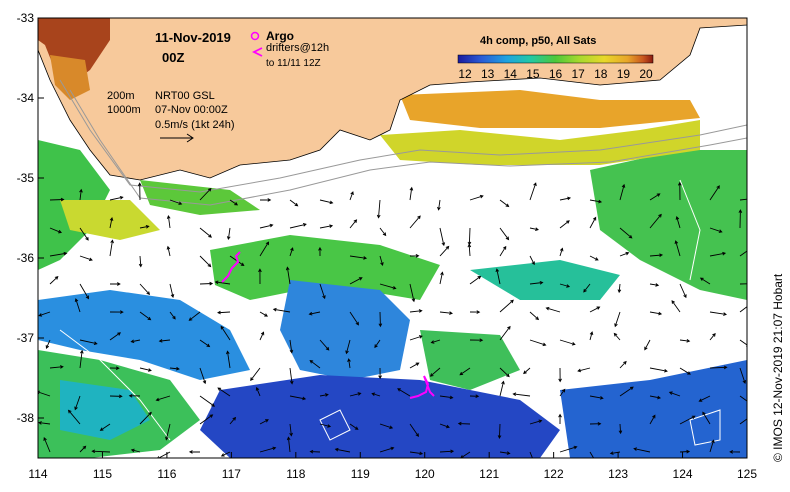 The image size is (790, 492). What do you see at coordinates (144, 335) in the screenshot?
I see `sst-patch-blue-southwest` at bounding box center [144, 335].